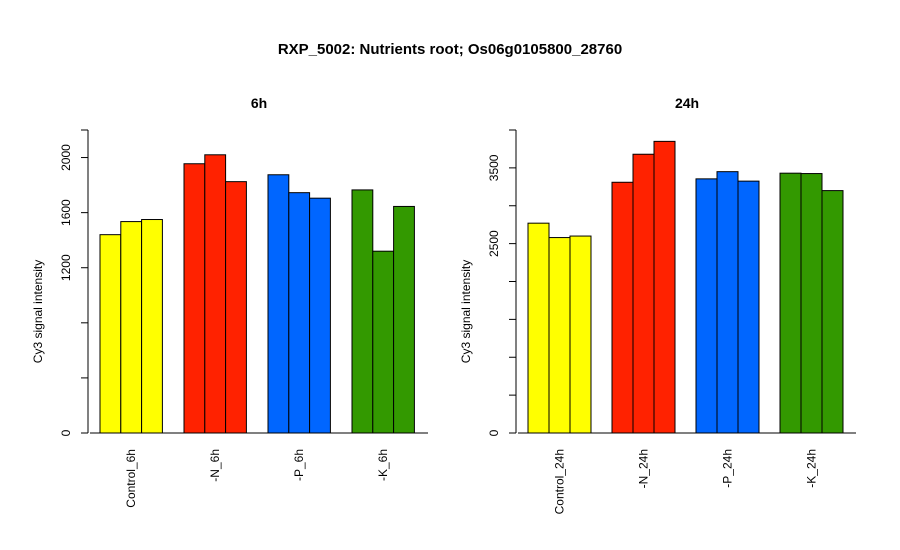 The height and width of the screenshot is (550, 900). Describe the element at coordinates (215, 465) in the screenshot. I see `x-tick-label: -N_6h` at that location.